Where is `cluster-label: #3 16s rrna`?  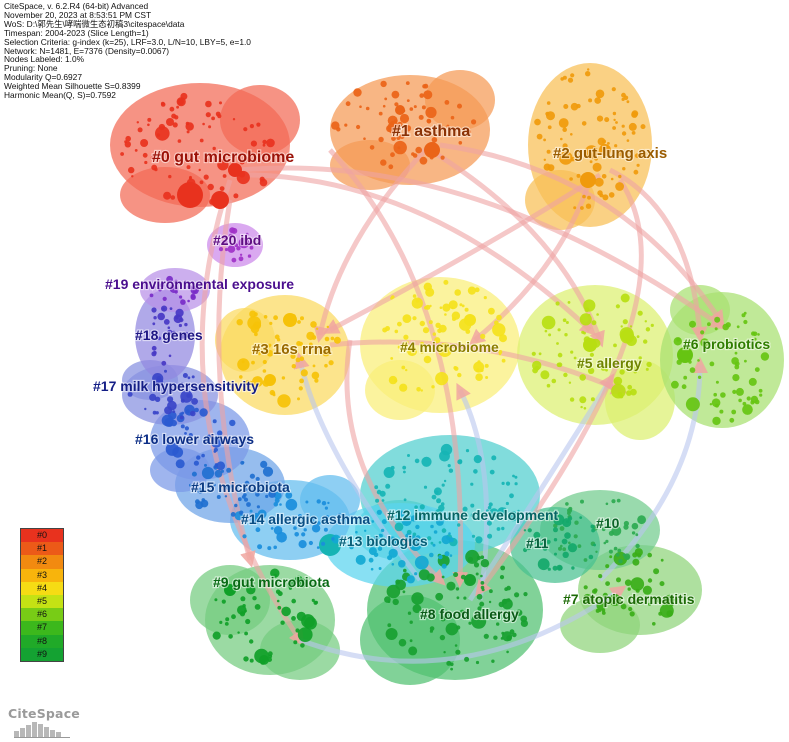
cluster-label: #3 16s rrna is located at coordinates (292, 349).